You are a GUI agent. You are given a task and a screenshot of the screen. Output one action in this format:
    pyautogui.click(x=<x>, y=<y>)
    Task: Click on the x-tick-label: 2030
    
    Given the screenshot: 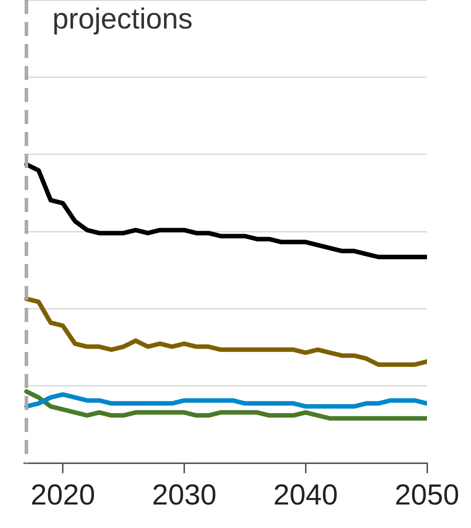 What is the action you would take?
    pyautogui.click(x=184, y=496)
    